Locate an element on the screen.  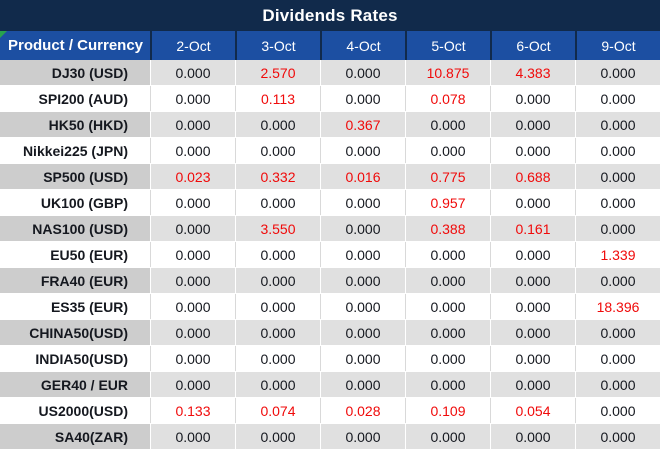
product-cell: INDIA50(USD) is located at coordinates (75, 358).